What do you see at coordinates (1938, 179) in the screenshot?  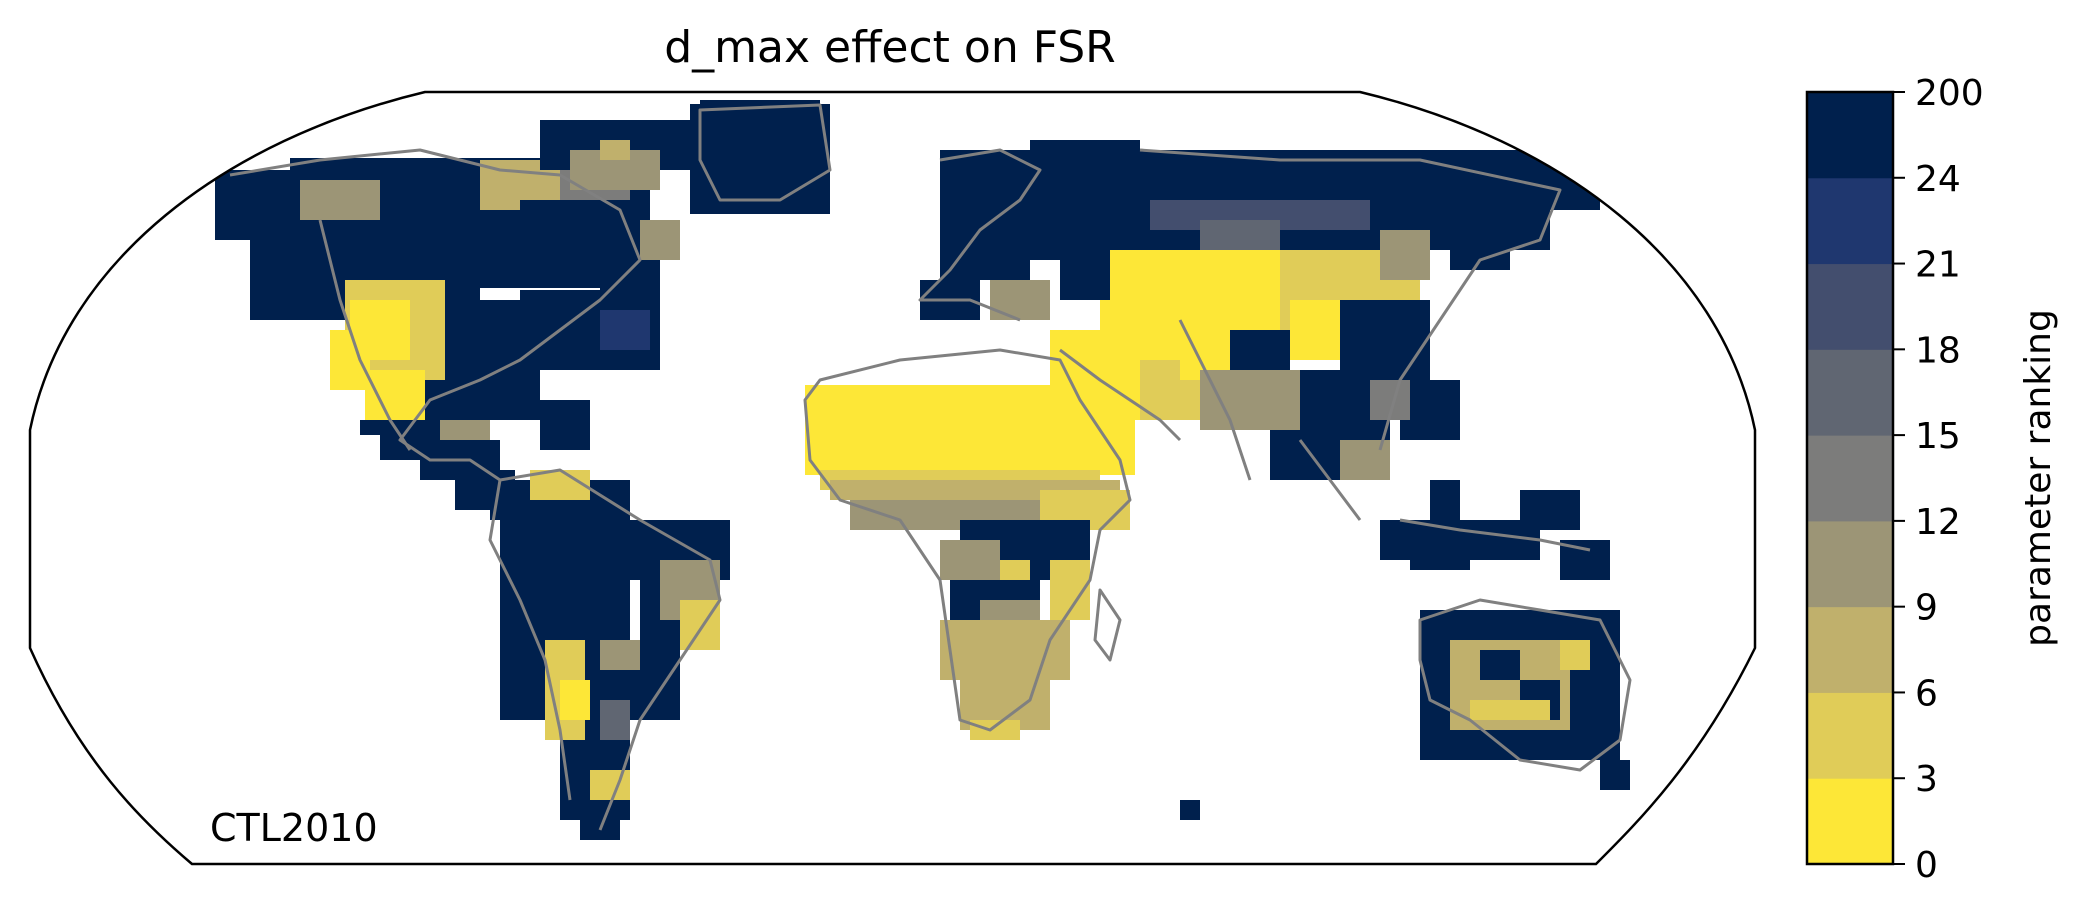 I see `colorbar-tick-label: 24` at bounding box center [1938, 179].